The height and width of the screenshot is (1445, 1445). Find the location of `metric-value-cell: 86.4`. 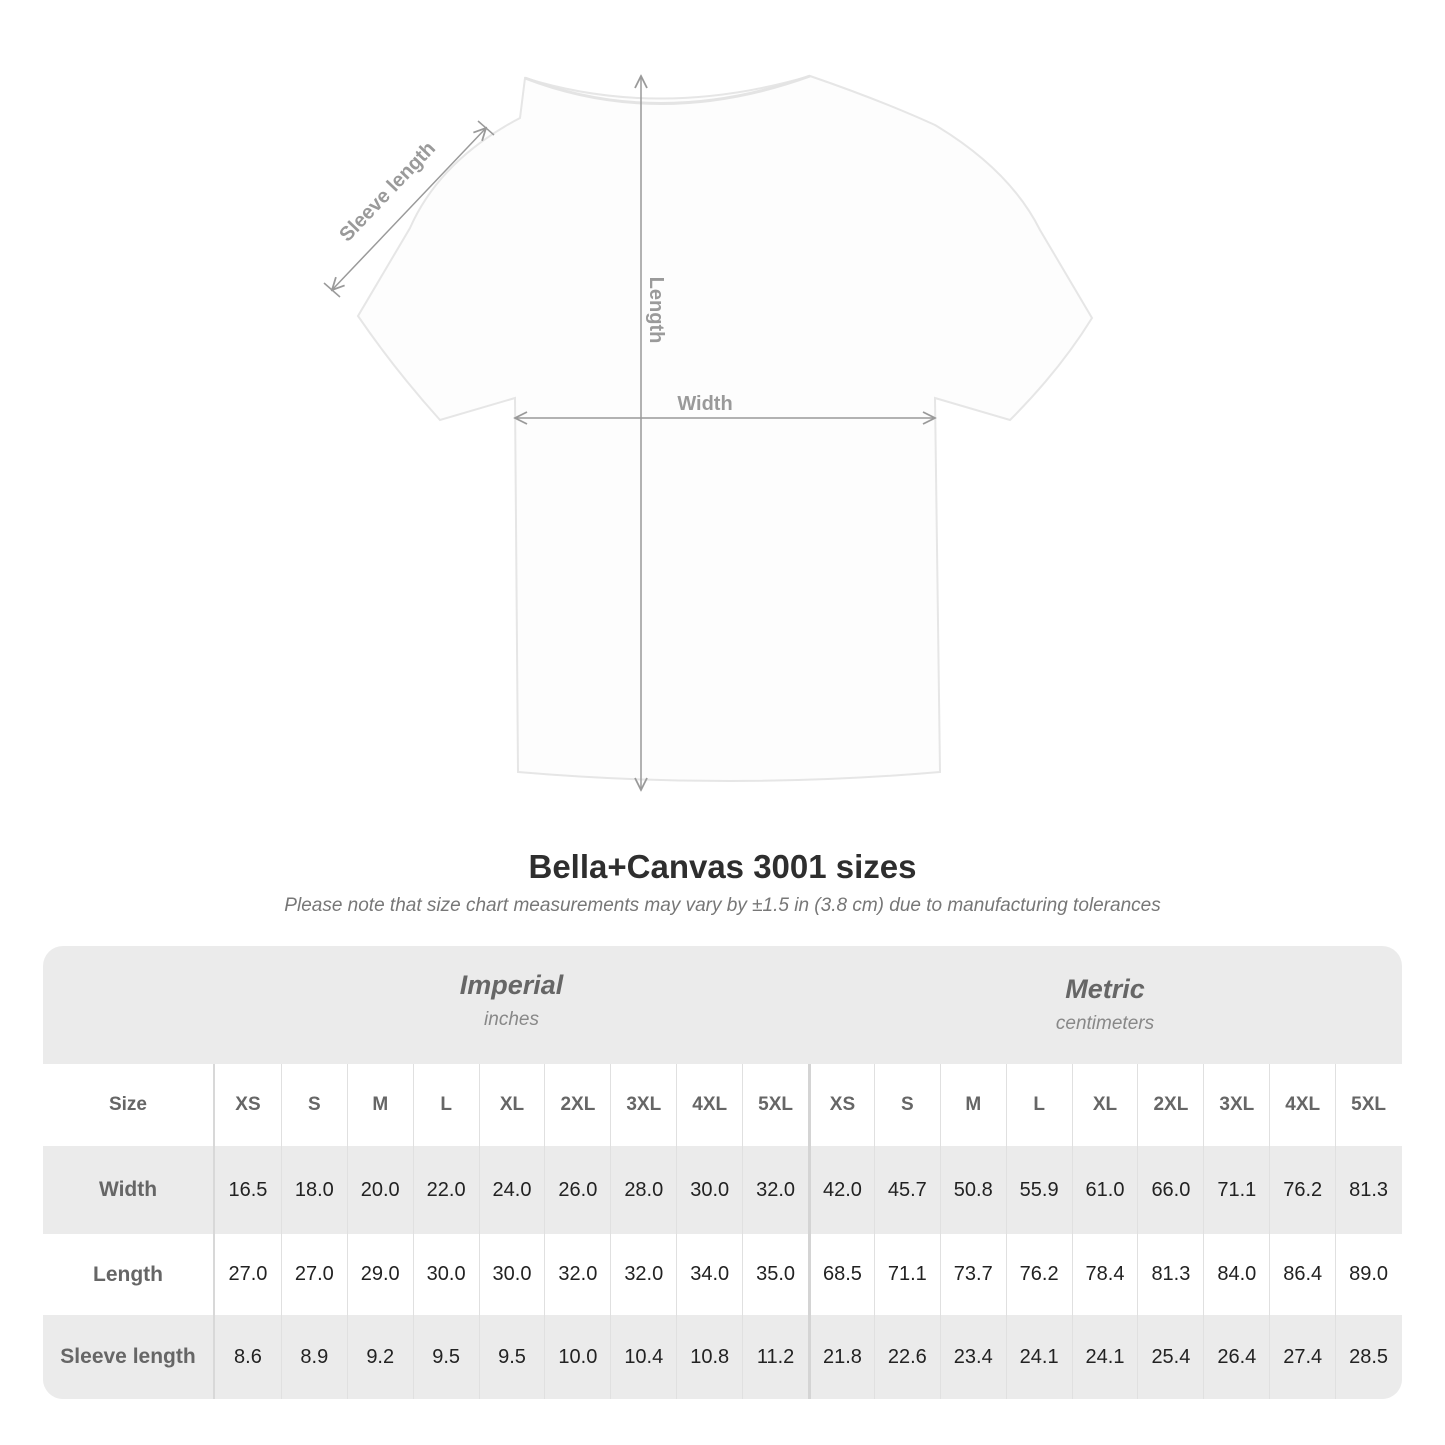

metric-value-cell: 86.4 is located at coordinates (1302, 1274).